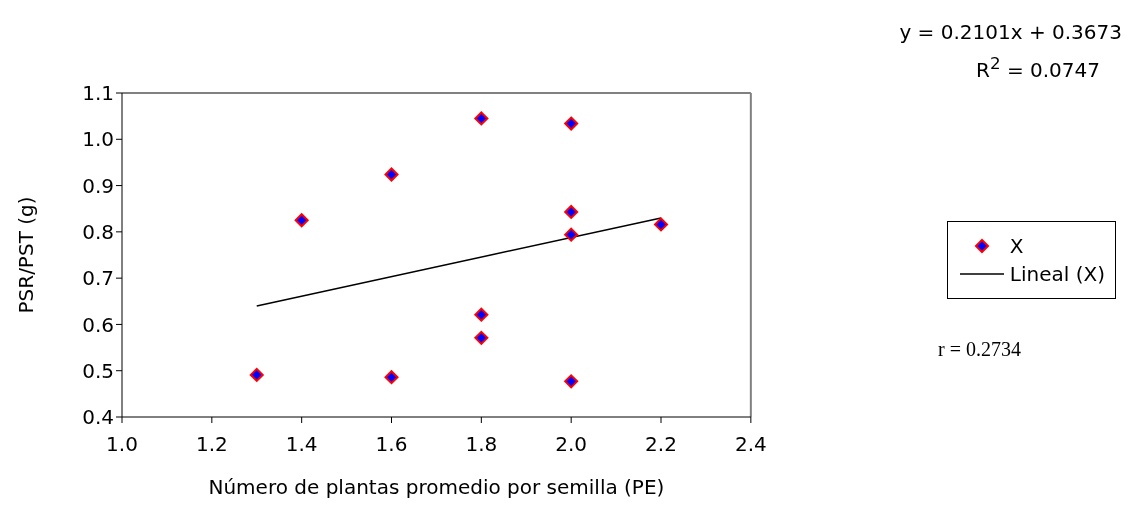  What do you see at coordinates (750, 444) in the screenshot?
I see `x-tick-label: 2.4` at bounding box center [750, 444].